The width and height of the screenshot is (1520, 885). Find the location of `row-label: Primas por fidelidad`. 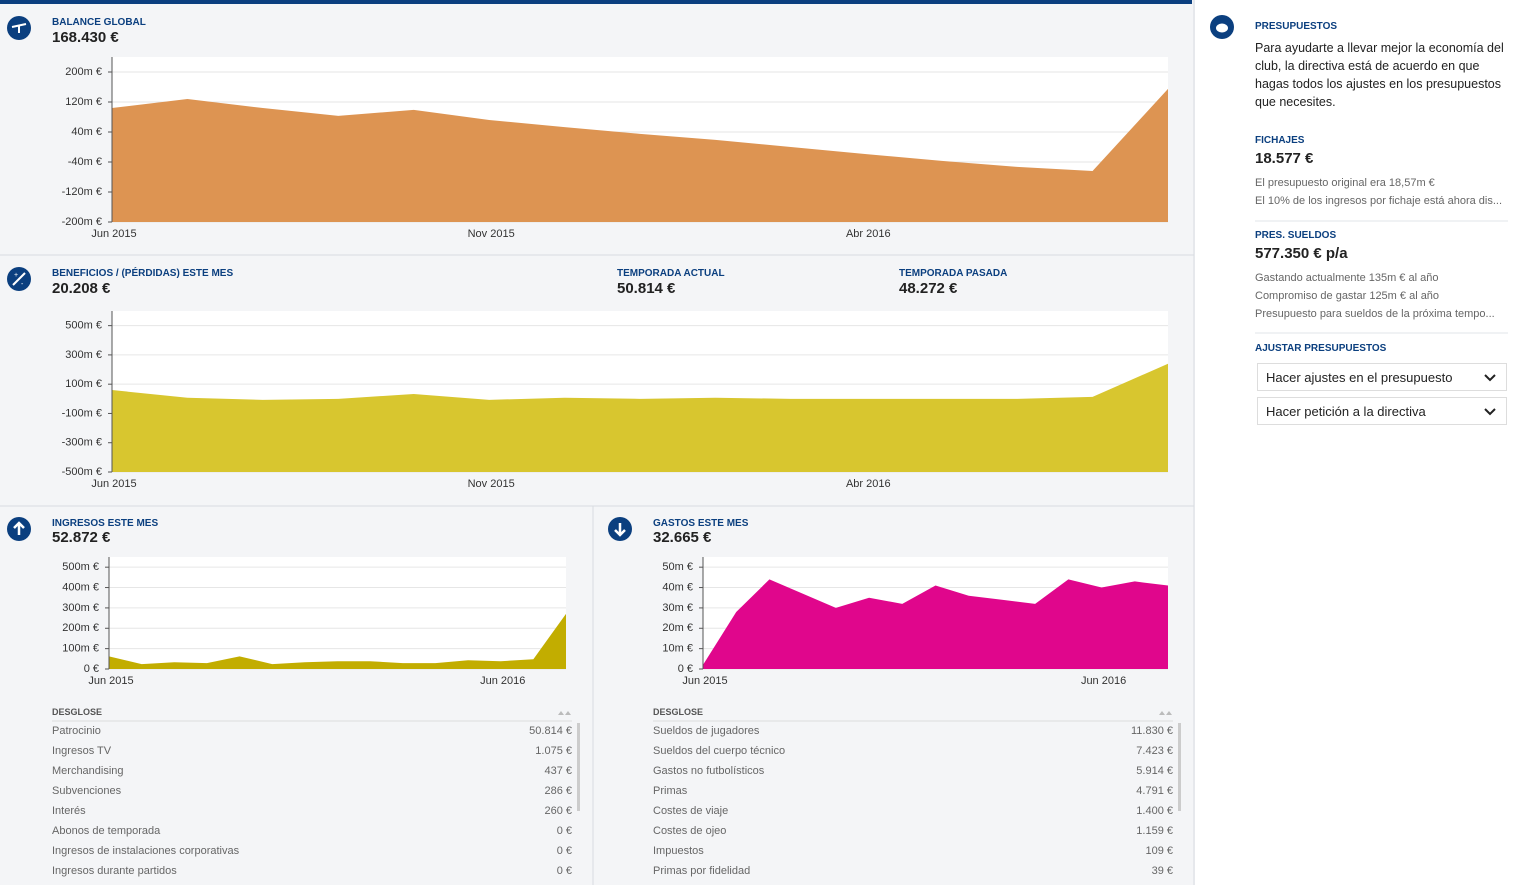

row-label: Primas por fidelidad is located at coordinates (702, 871).